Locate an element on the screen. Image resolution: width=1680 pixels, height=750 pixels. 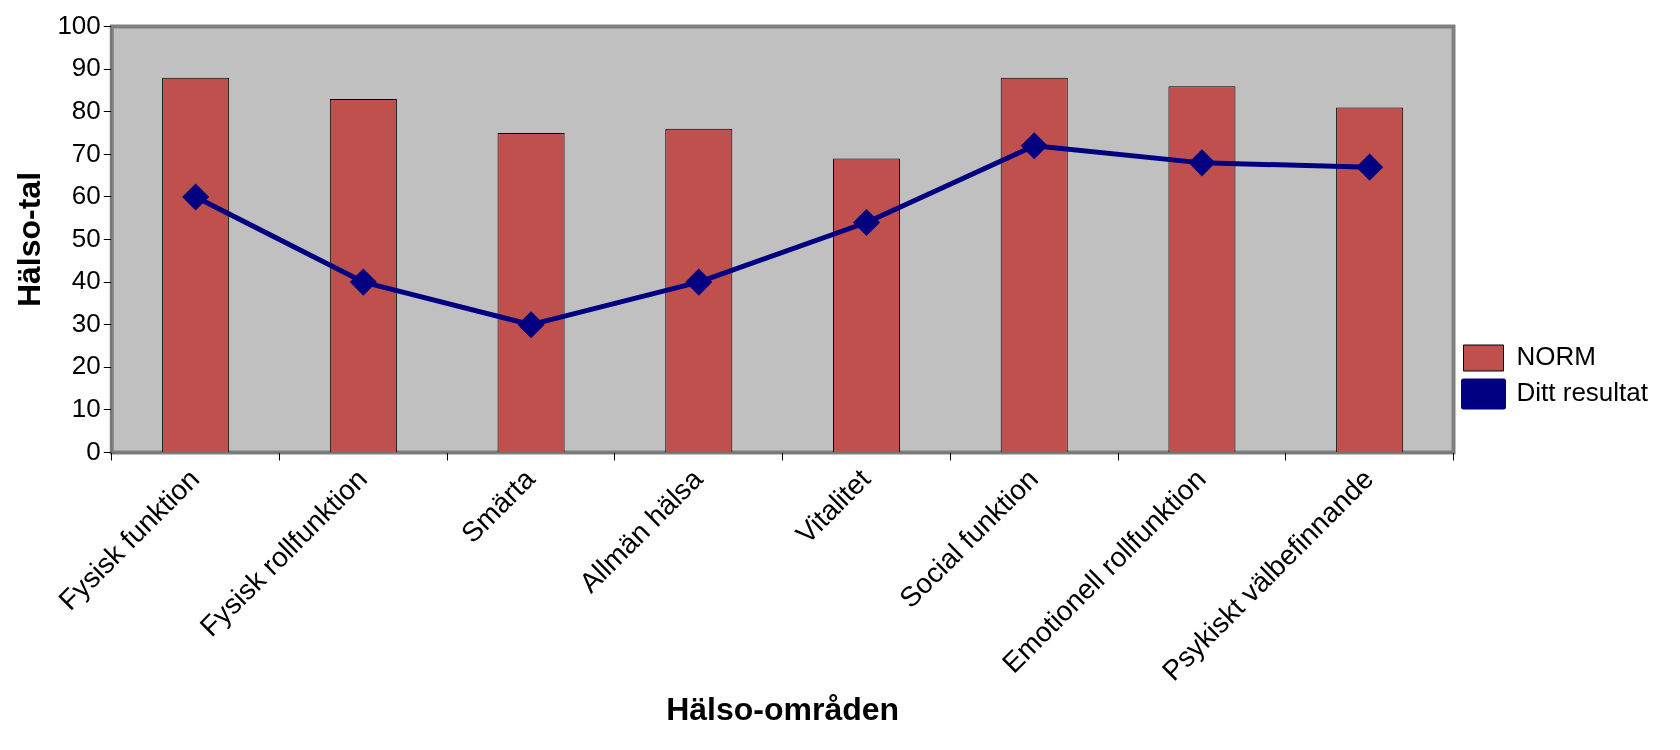
y-tick-label: 20 is located at coordinates (86, 365).